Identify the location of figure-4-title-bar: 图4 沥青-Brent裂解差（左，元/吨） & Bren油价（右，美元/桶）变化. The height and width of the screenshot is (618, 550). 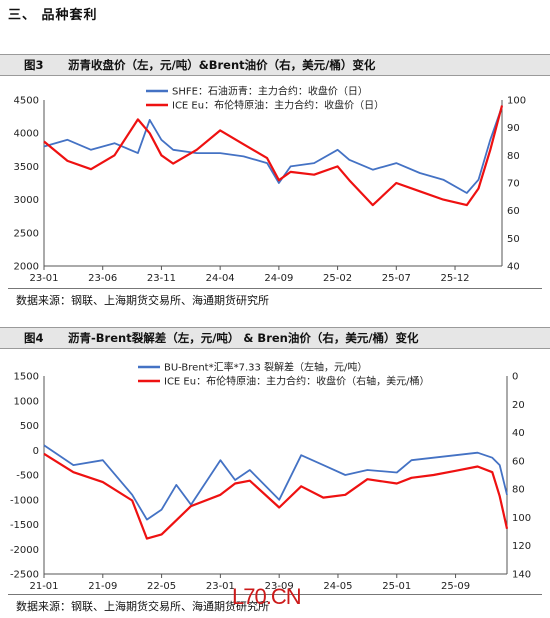
(275, 338).